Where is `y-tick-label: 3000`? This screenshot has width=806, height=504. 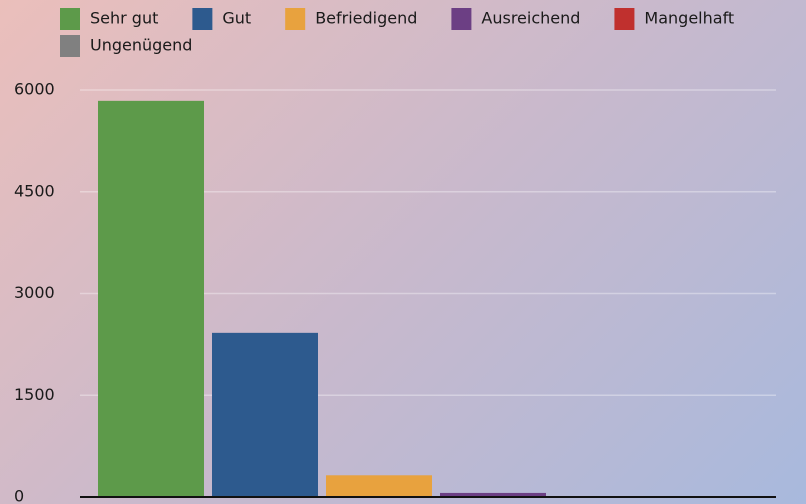 y-tick-label: 3000 is located at coordinates (34, 292).